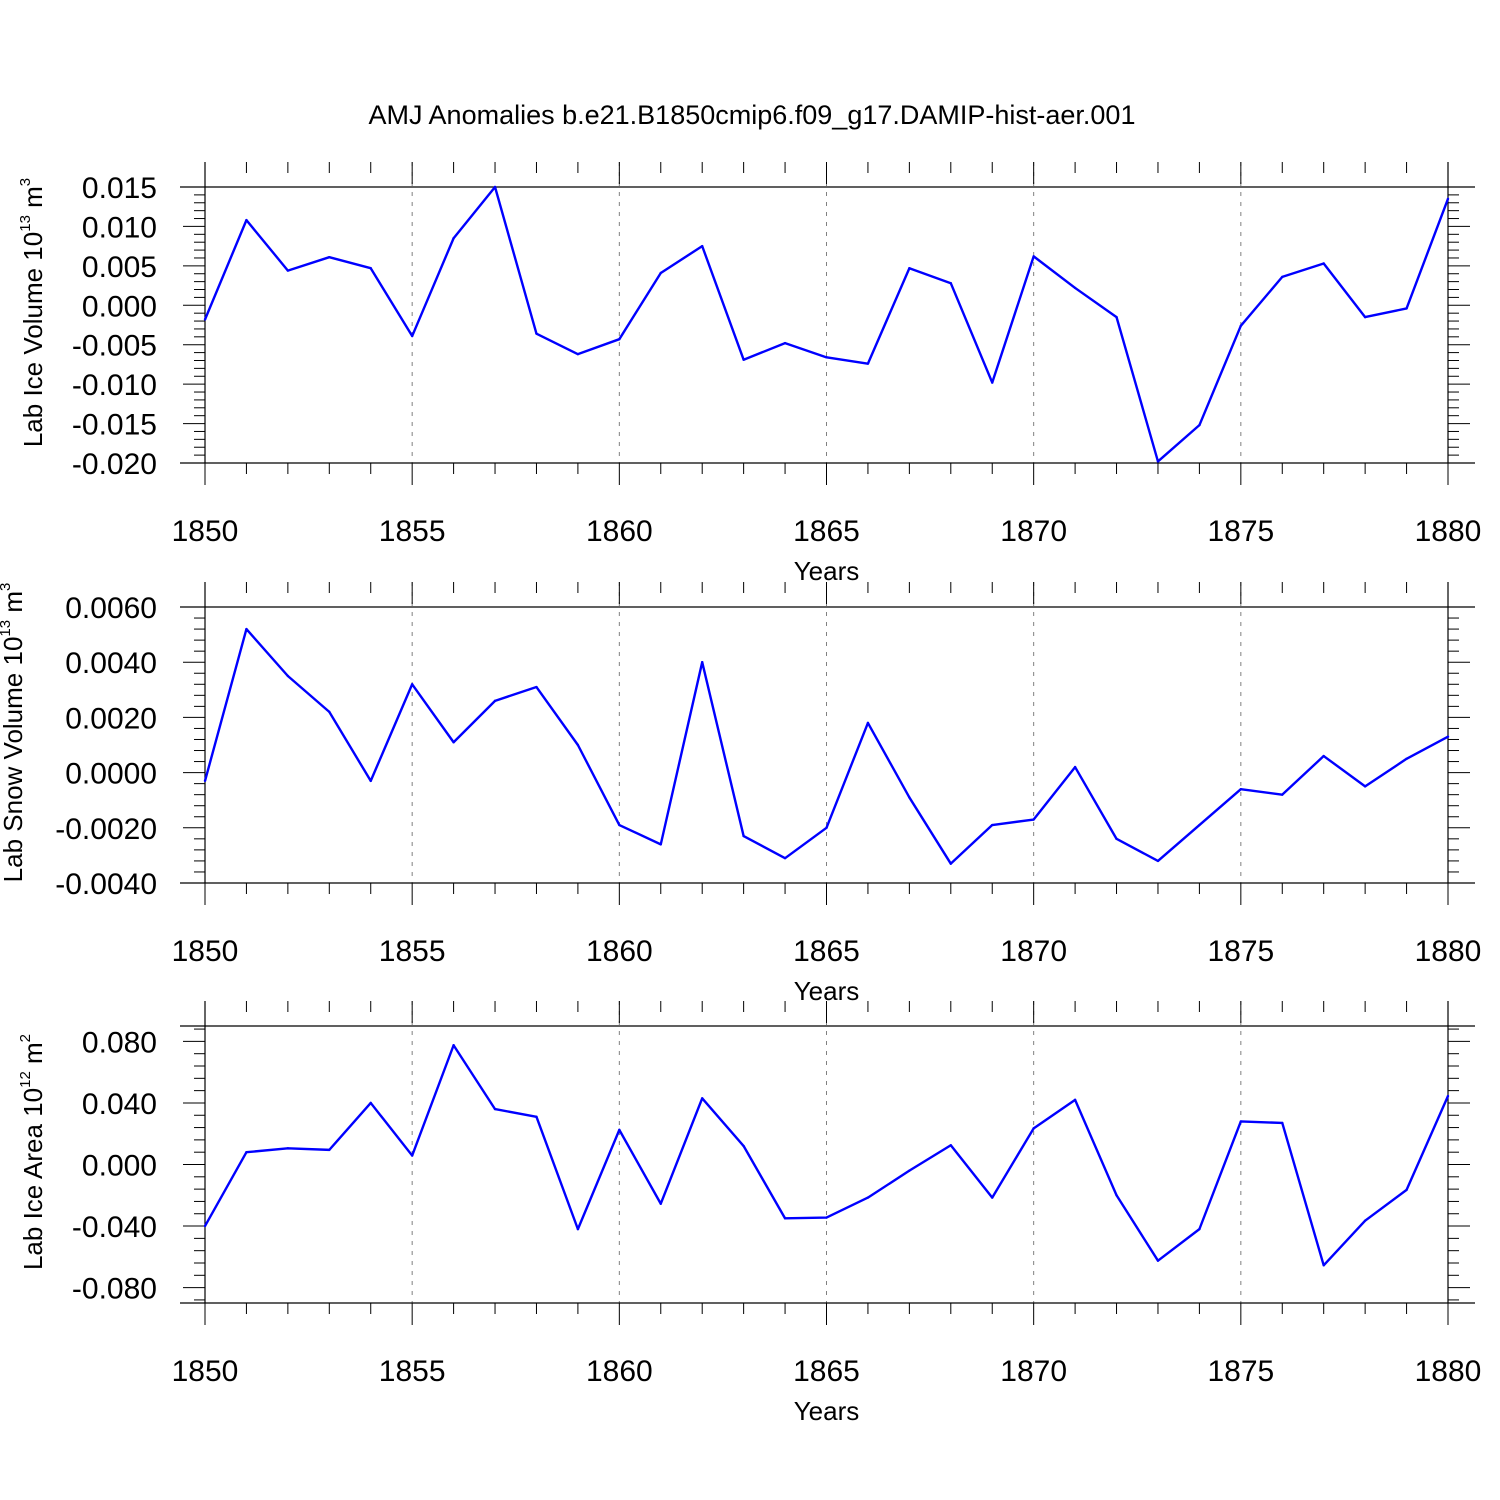  I want to click on y-tick-label: 0.010, so click(119, 227).